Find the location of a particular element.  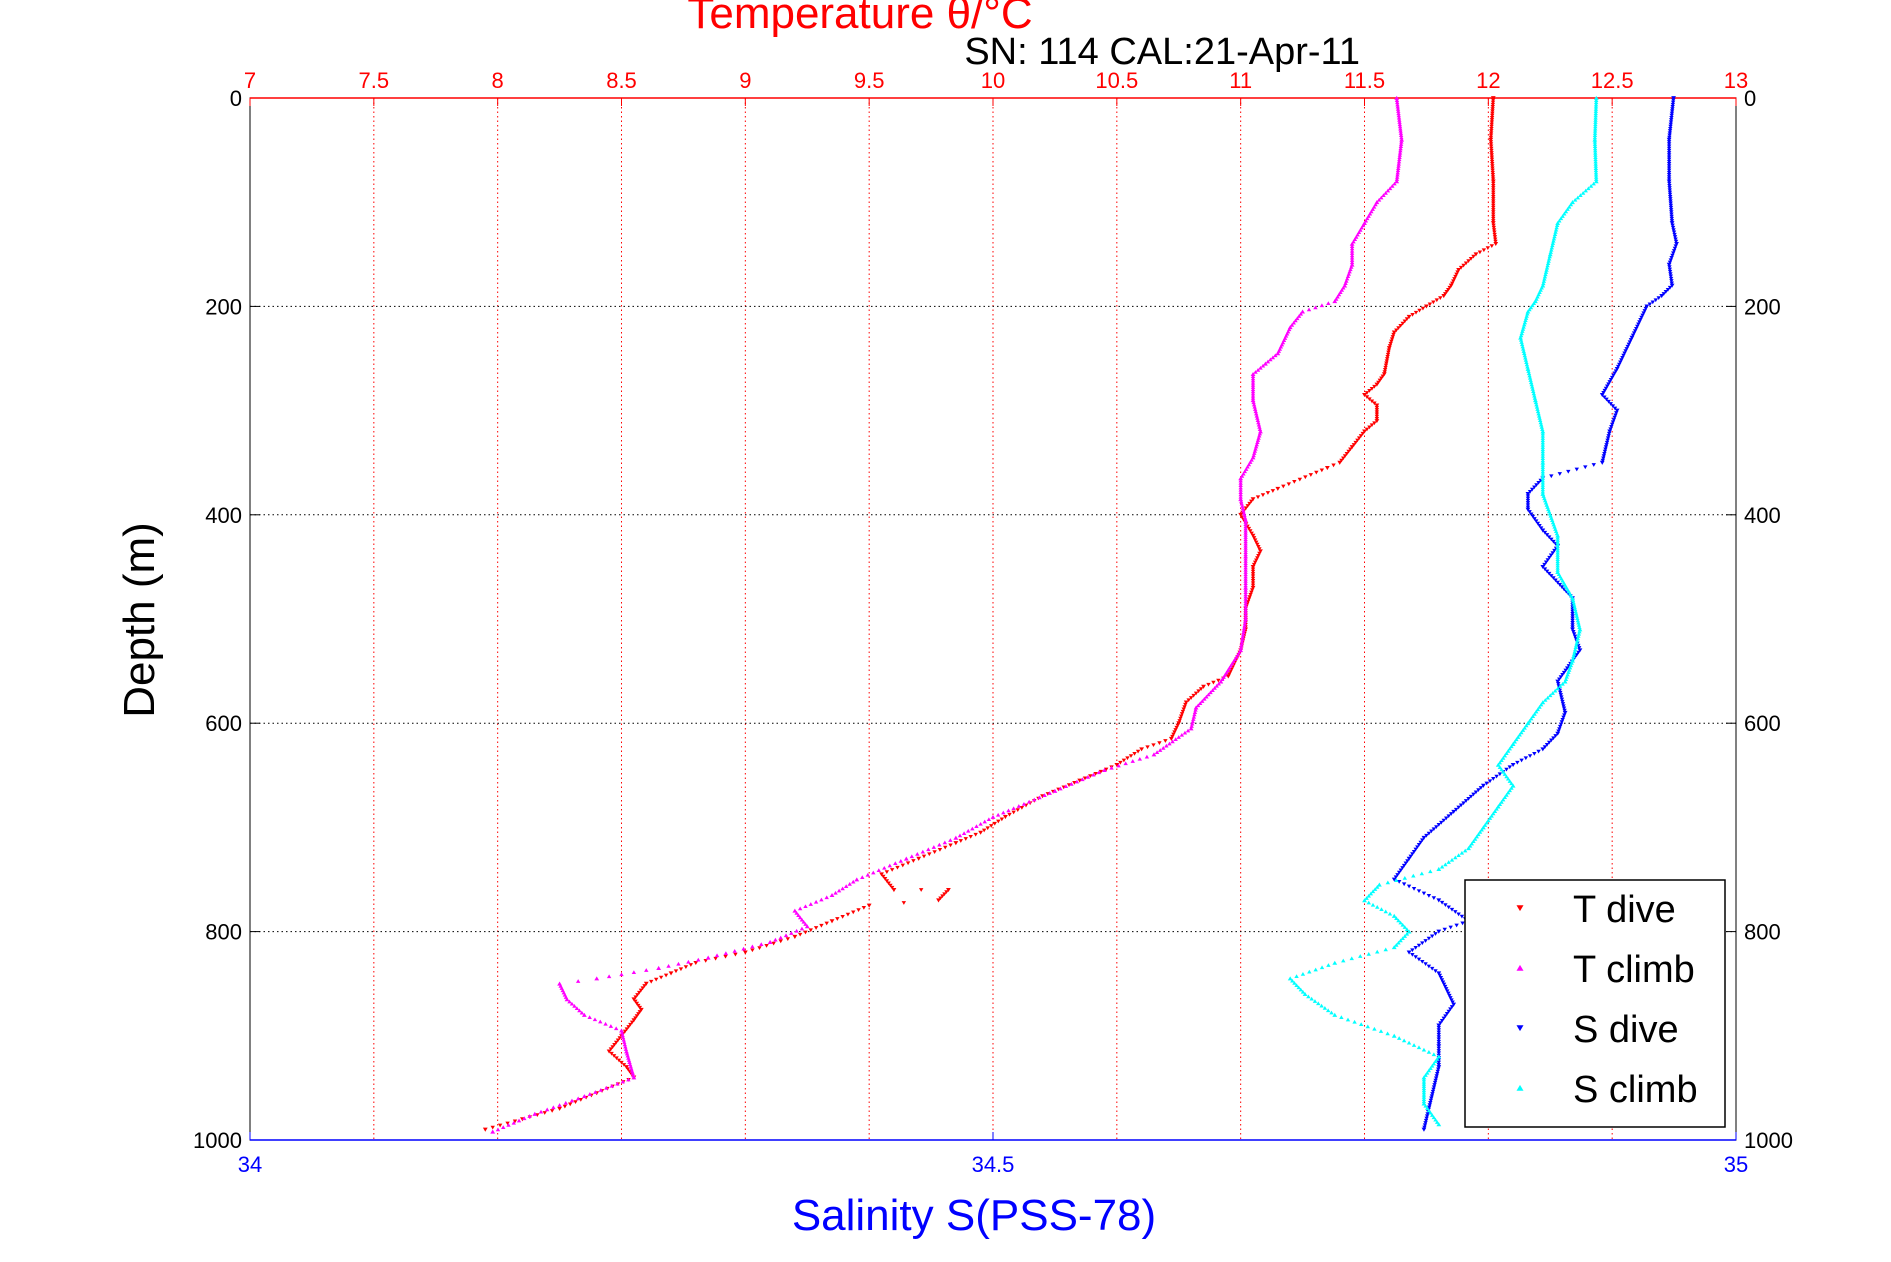

depth-tick-label-right: 800 is located at coordinates (1762, 932).